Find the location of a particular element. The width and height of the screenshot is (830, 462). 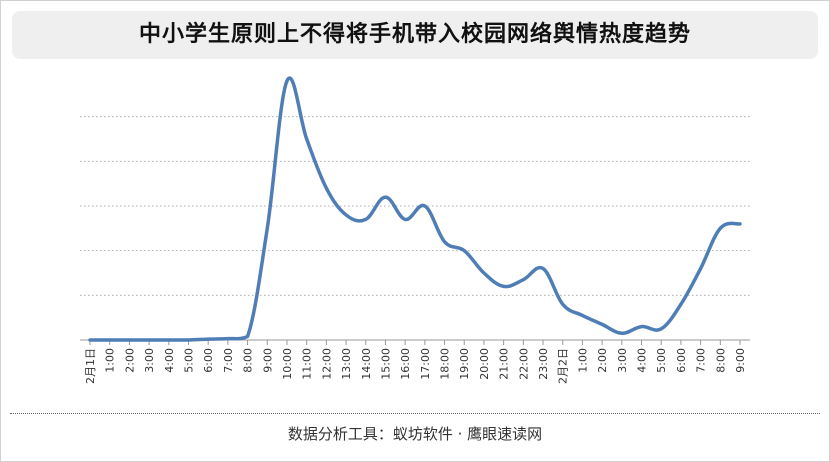

x-tick-label: 17:00 is located at coordinates (425, 364).